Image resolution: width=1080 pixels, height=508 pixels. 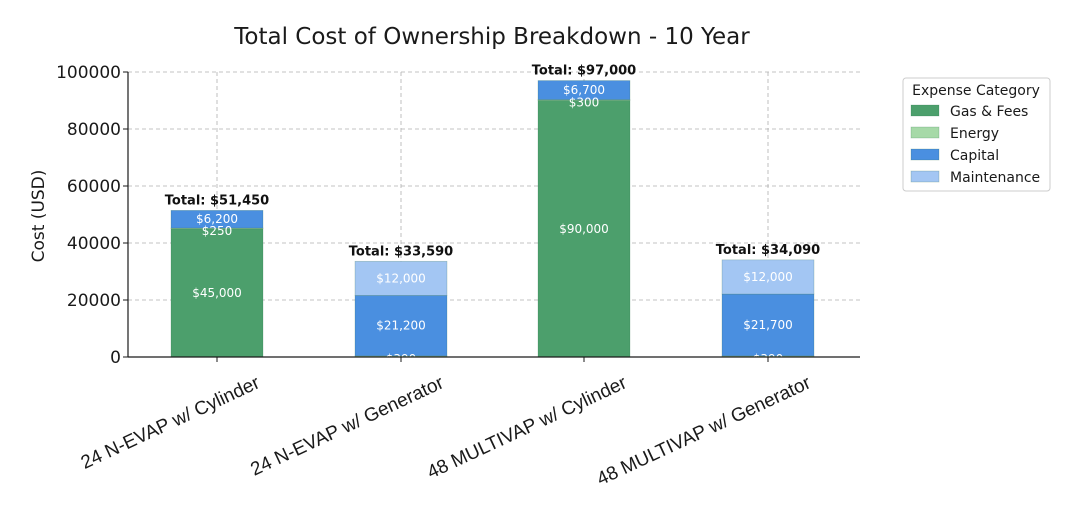 I want to click on y-tick-label: 80000, so click(x=94, y=130).